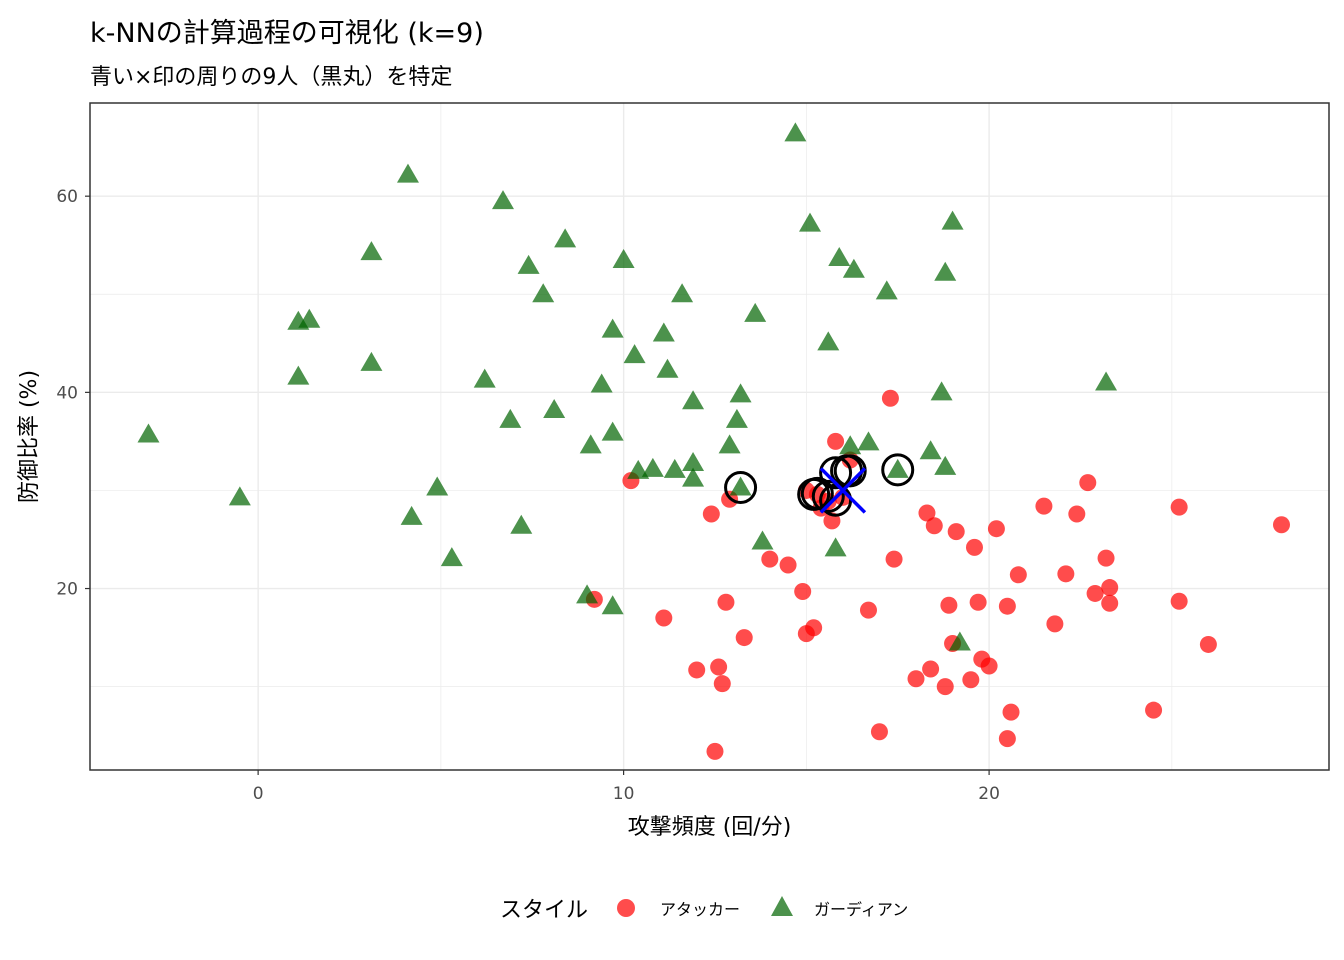 This screenshot has height=960, width=1344. I want to click on query-cross-stroke, so click(843, 490).